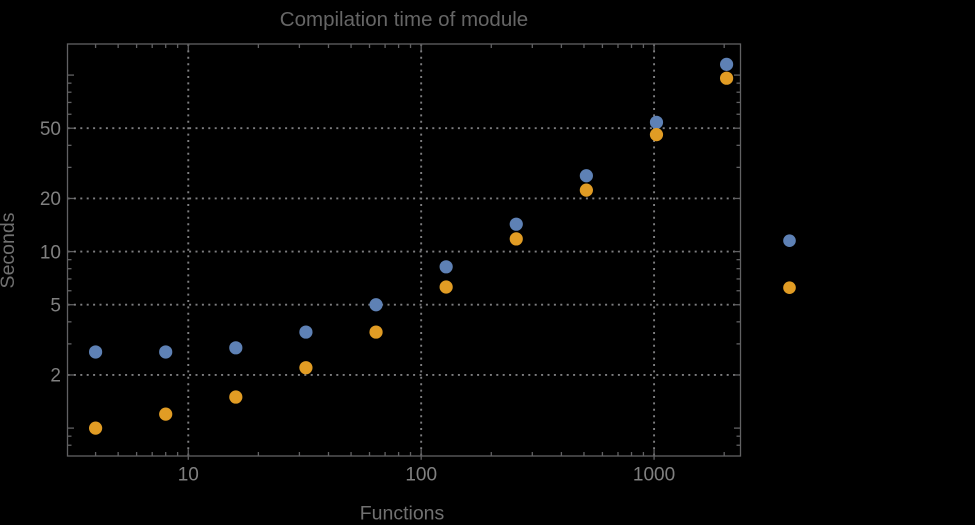  I want to click on series-2-orange-point-x2048, so click(726, 78).